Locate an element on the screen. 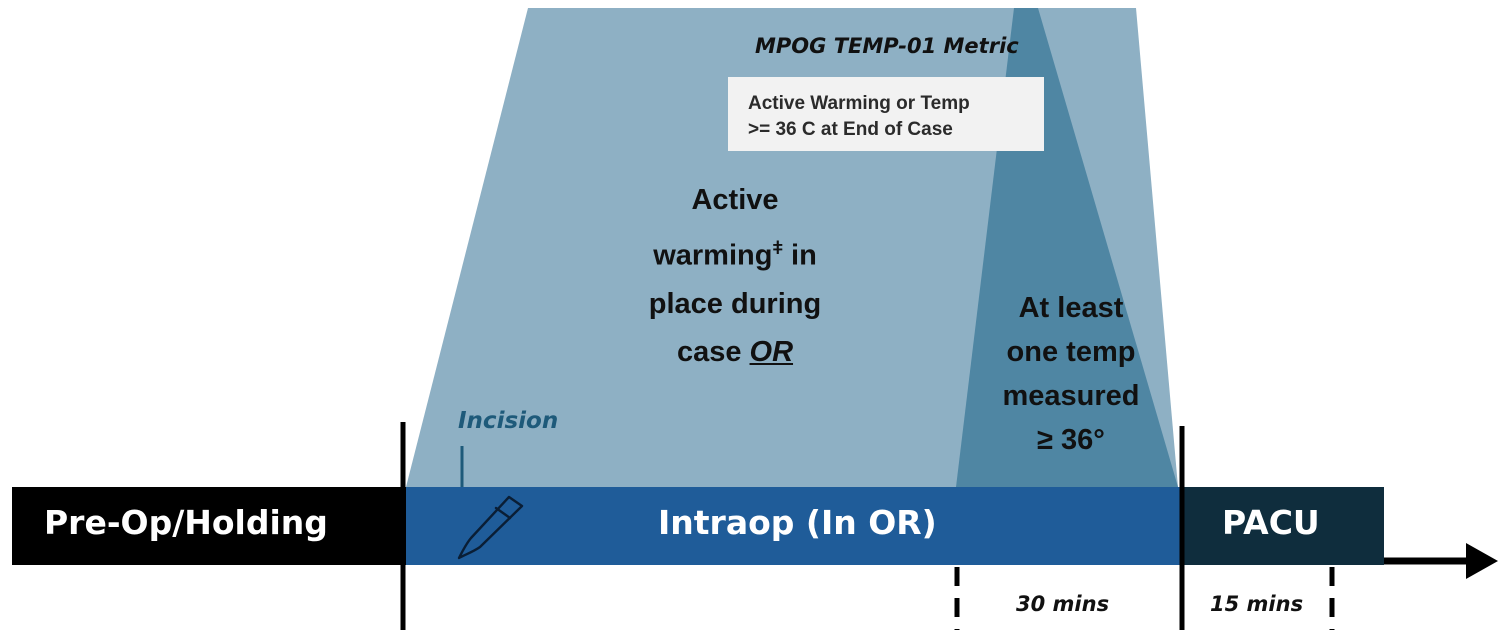  temp-line-1: At least is located at coordinates (1071, 308).